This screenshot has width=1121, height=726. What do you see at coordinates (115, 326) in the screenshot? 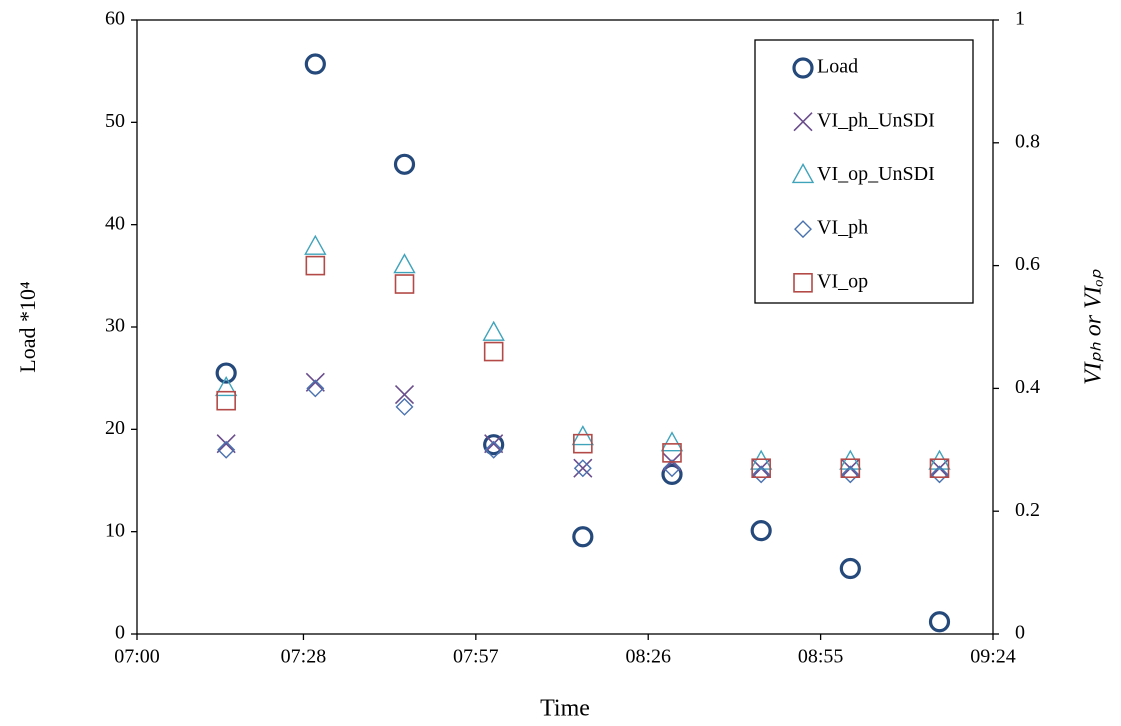
I see `y-tick-label: 30` at bounding box center [115, 326].